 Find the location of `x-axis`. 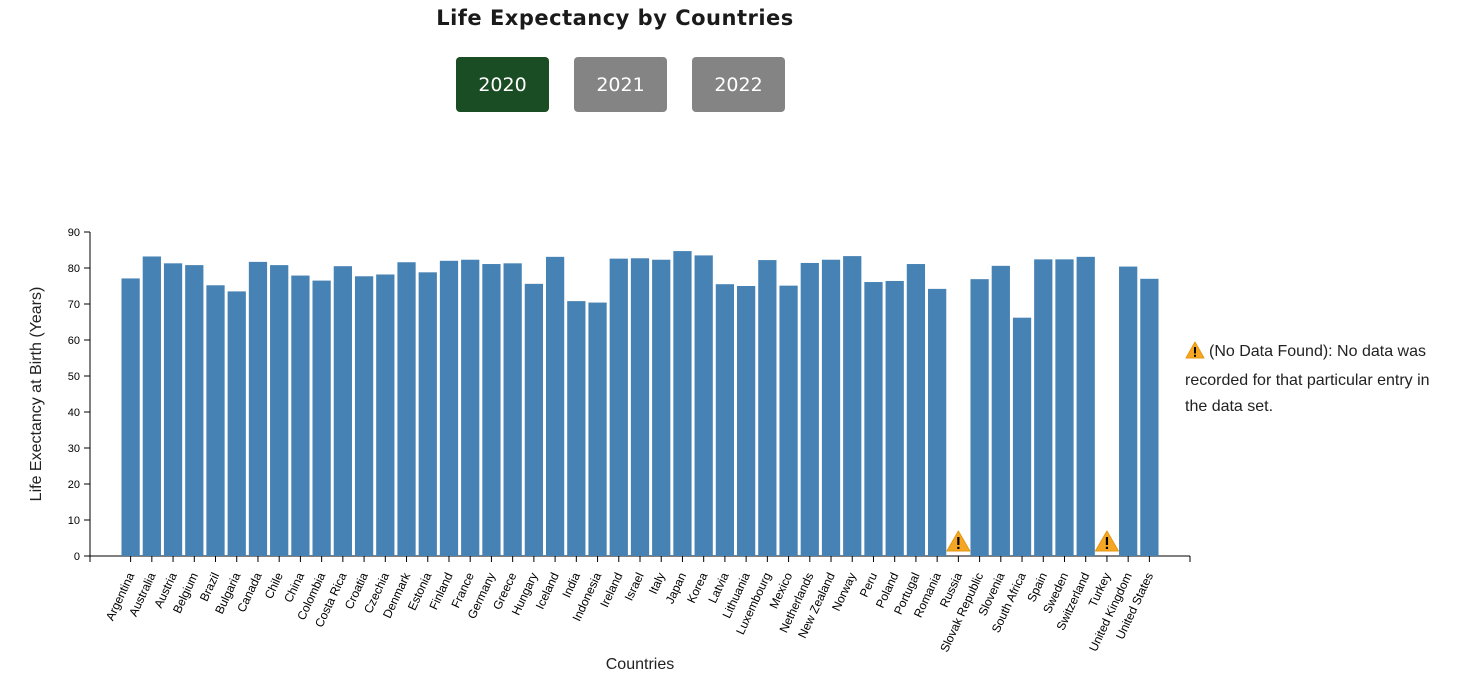

x-axis is located at coordinates (640, 558).